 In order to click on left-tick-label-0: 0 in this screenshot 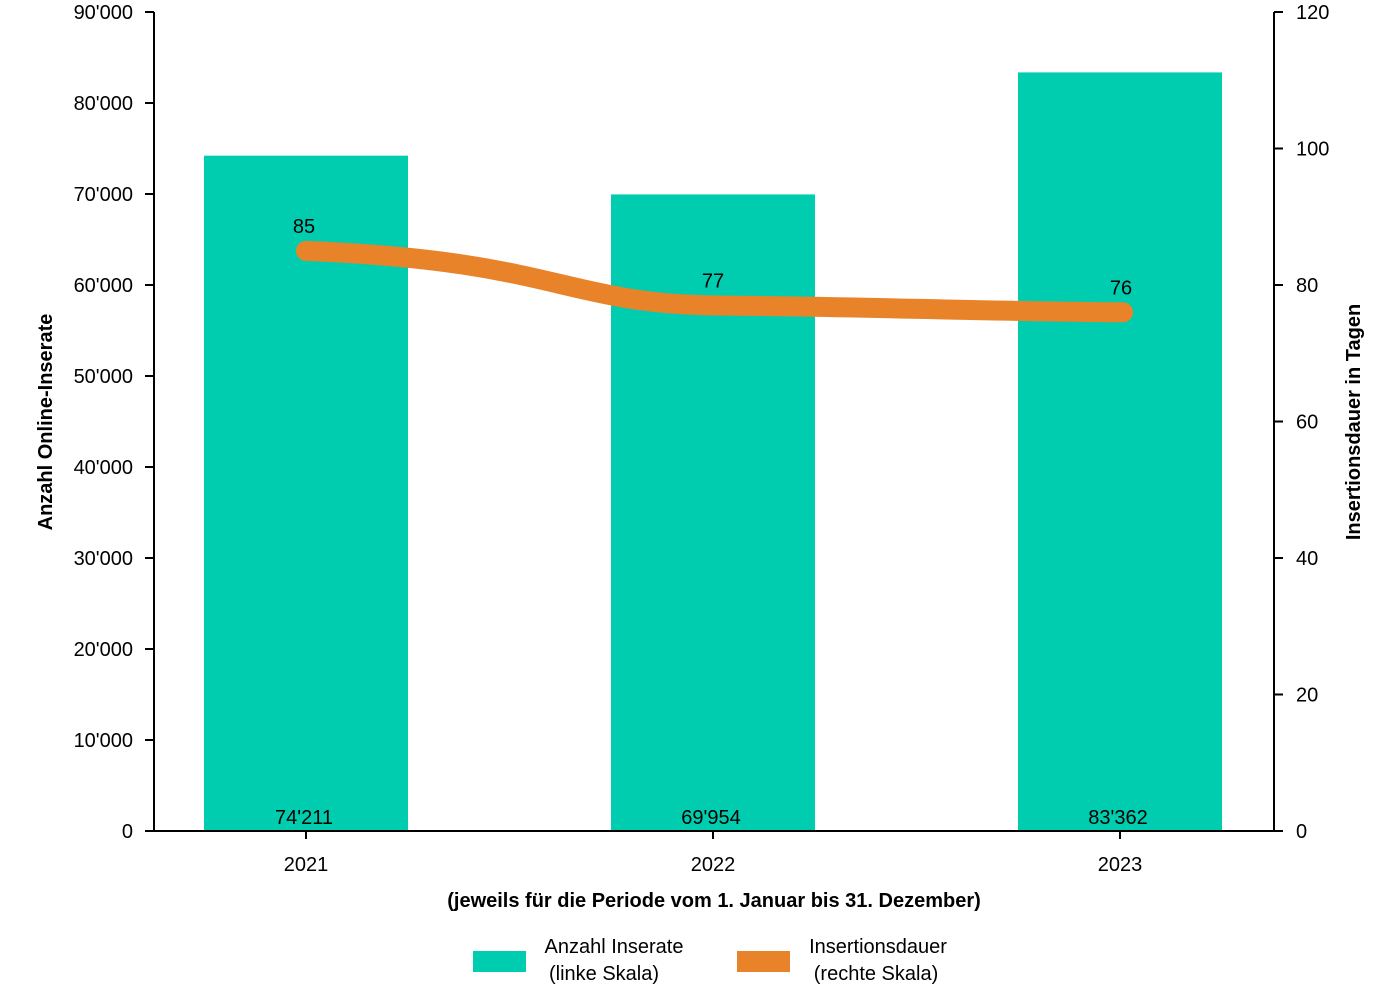, I will do `click(127, 832)`.